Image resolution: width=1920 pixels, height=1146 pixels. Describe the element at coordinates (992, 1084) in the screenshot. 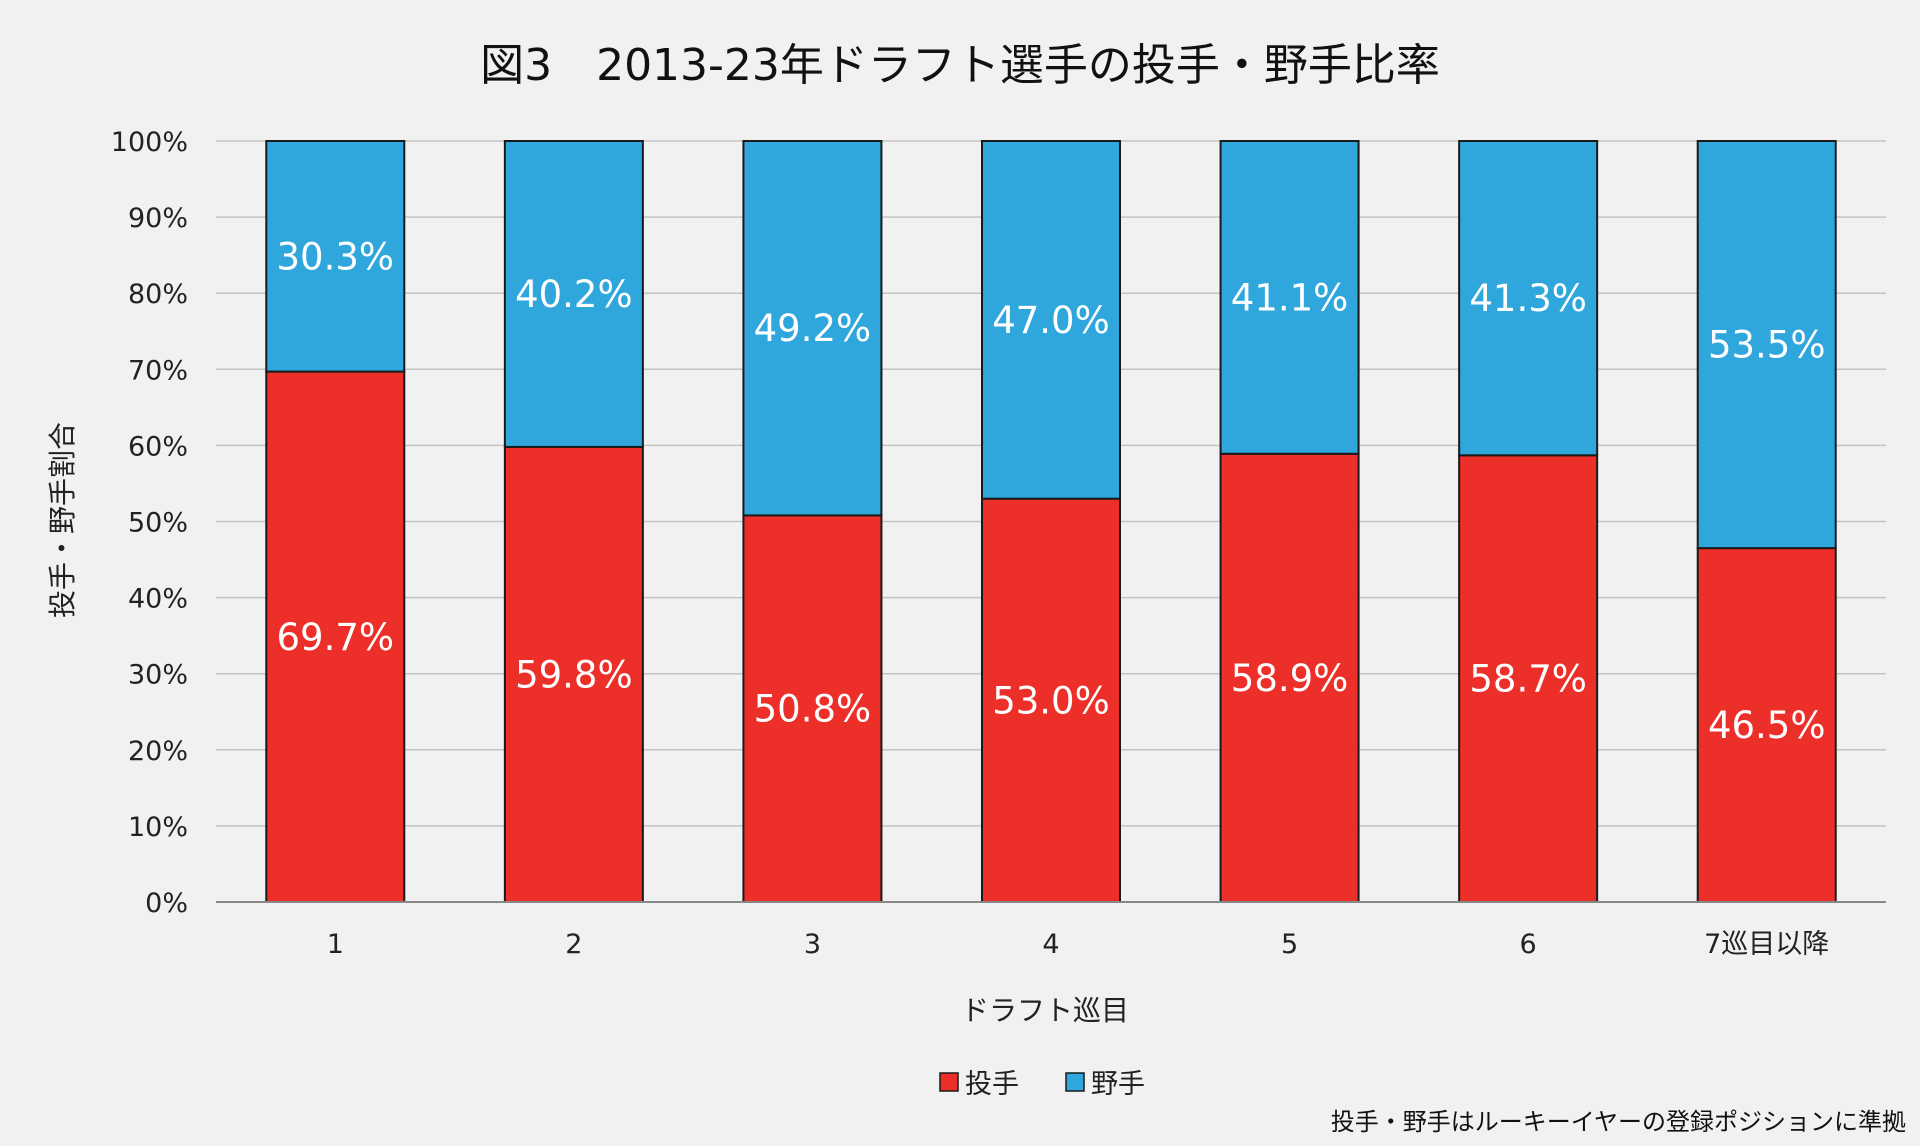

I see `legend-label: 投手` at that location.